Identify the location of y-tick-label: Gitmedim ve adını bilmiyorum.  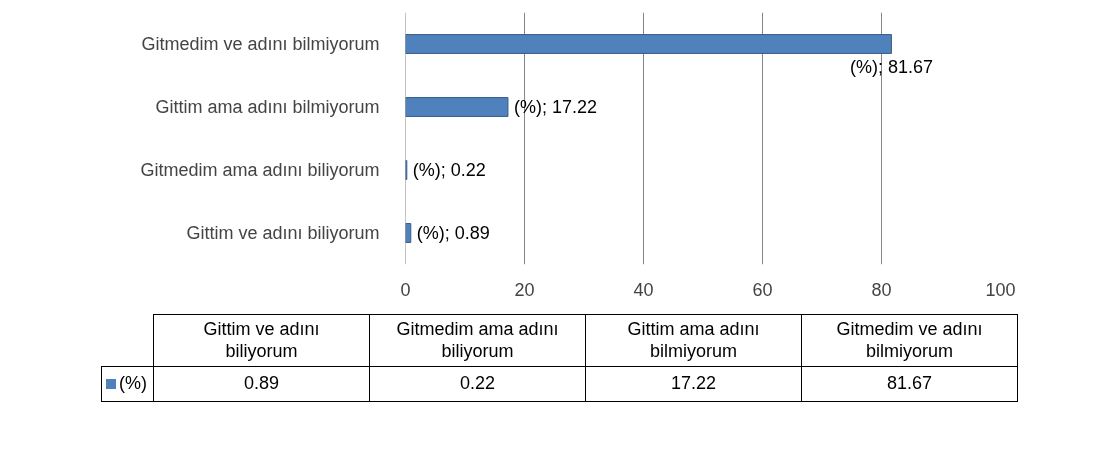
(260, 44).